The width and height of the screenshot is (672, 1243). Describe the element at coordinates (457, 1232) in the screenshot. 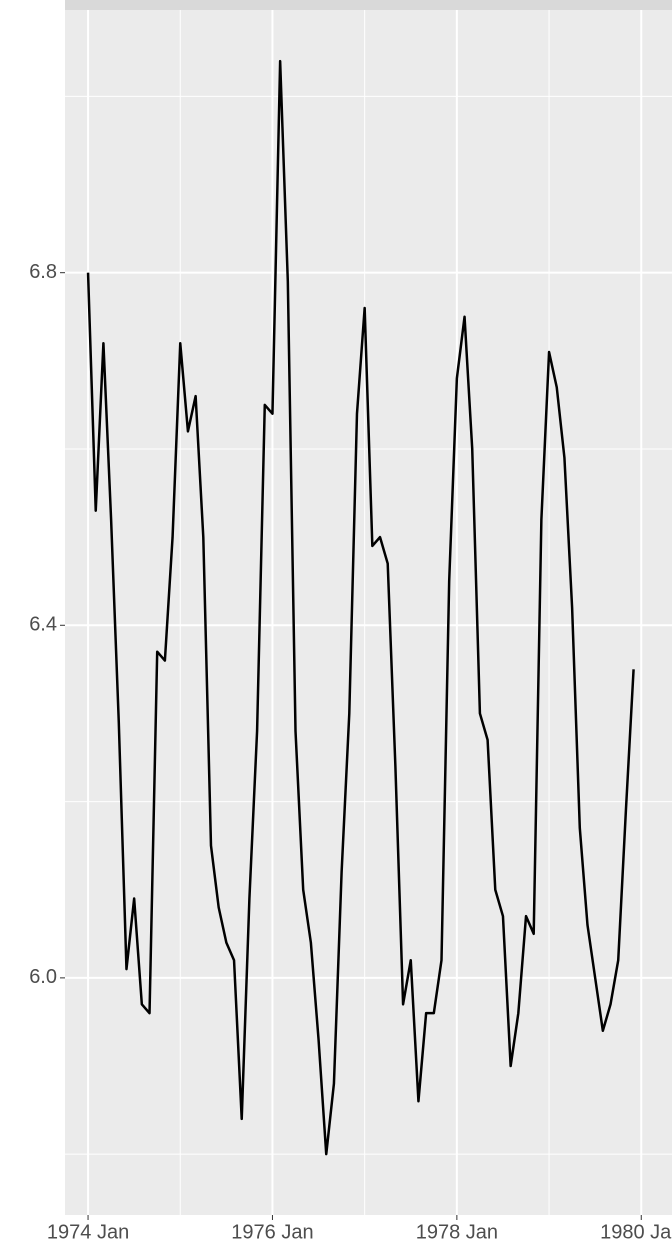

I see `x-tick-label: 1978 Jan` at that location.